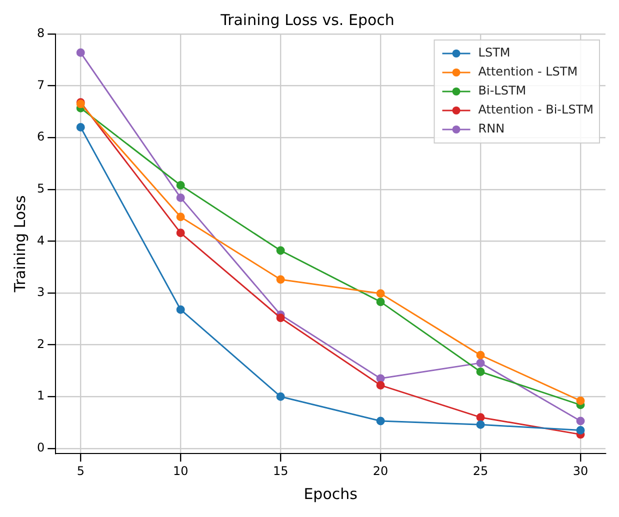 The image size is (619, 517). I want to click on x-tick-label: 30, so click(580, 471).